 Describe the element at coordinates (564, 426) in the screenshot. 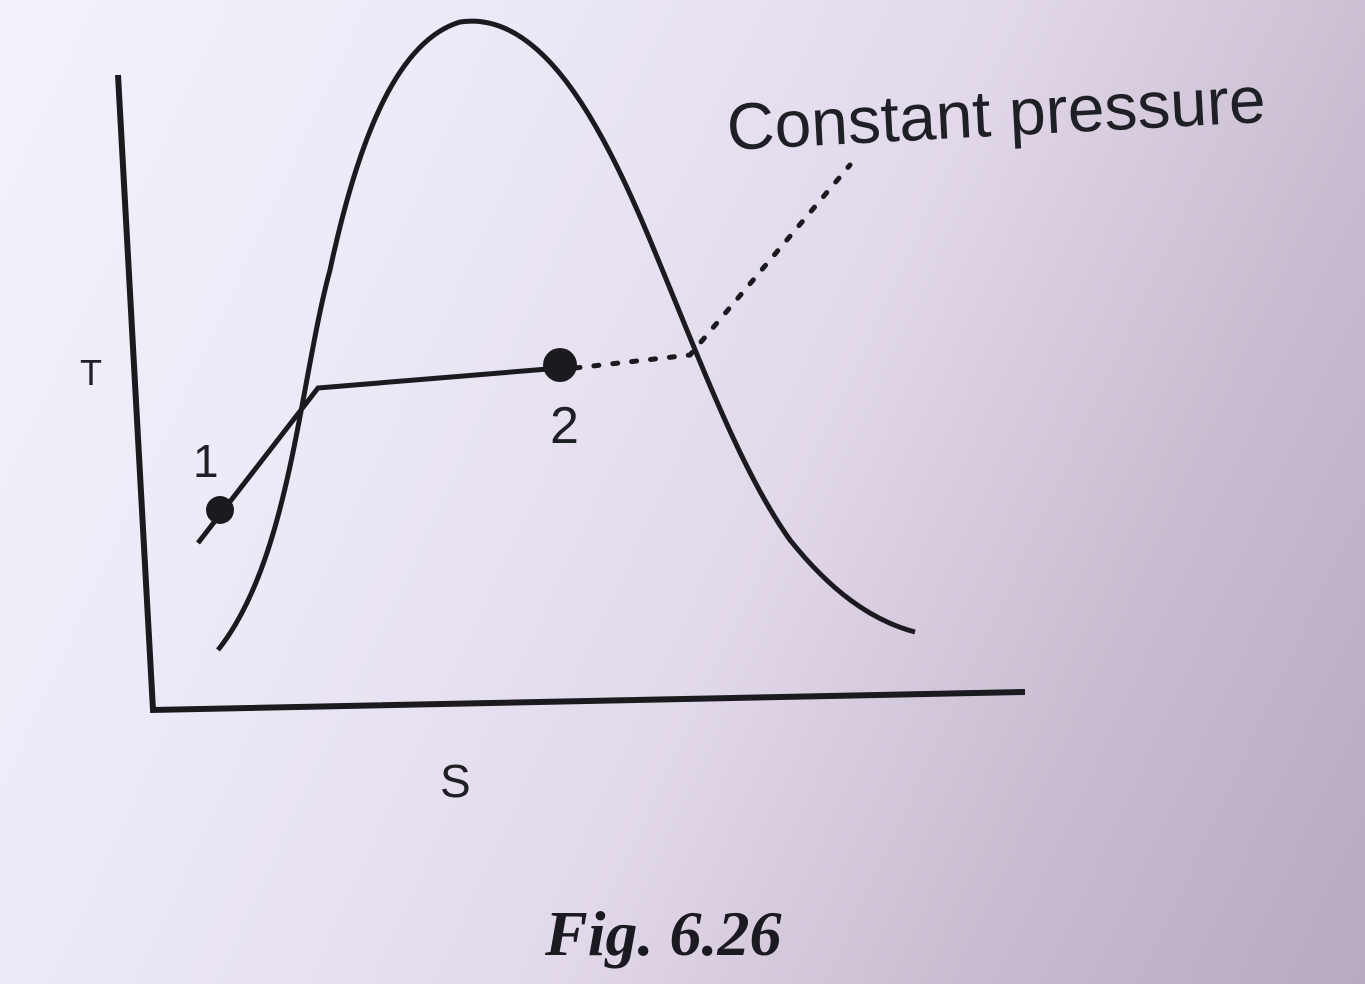

I see `point-2-label: 2` at that location.